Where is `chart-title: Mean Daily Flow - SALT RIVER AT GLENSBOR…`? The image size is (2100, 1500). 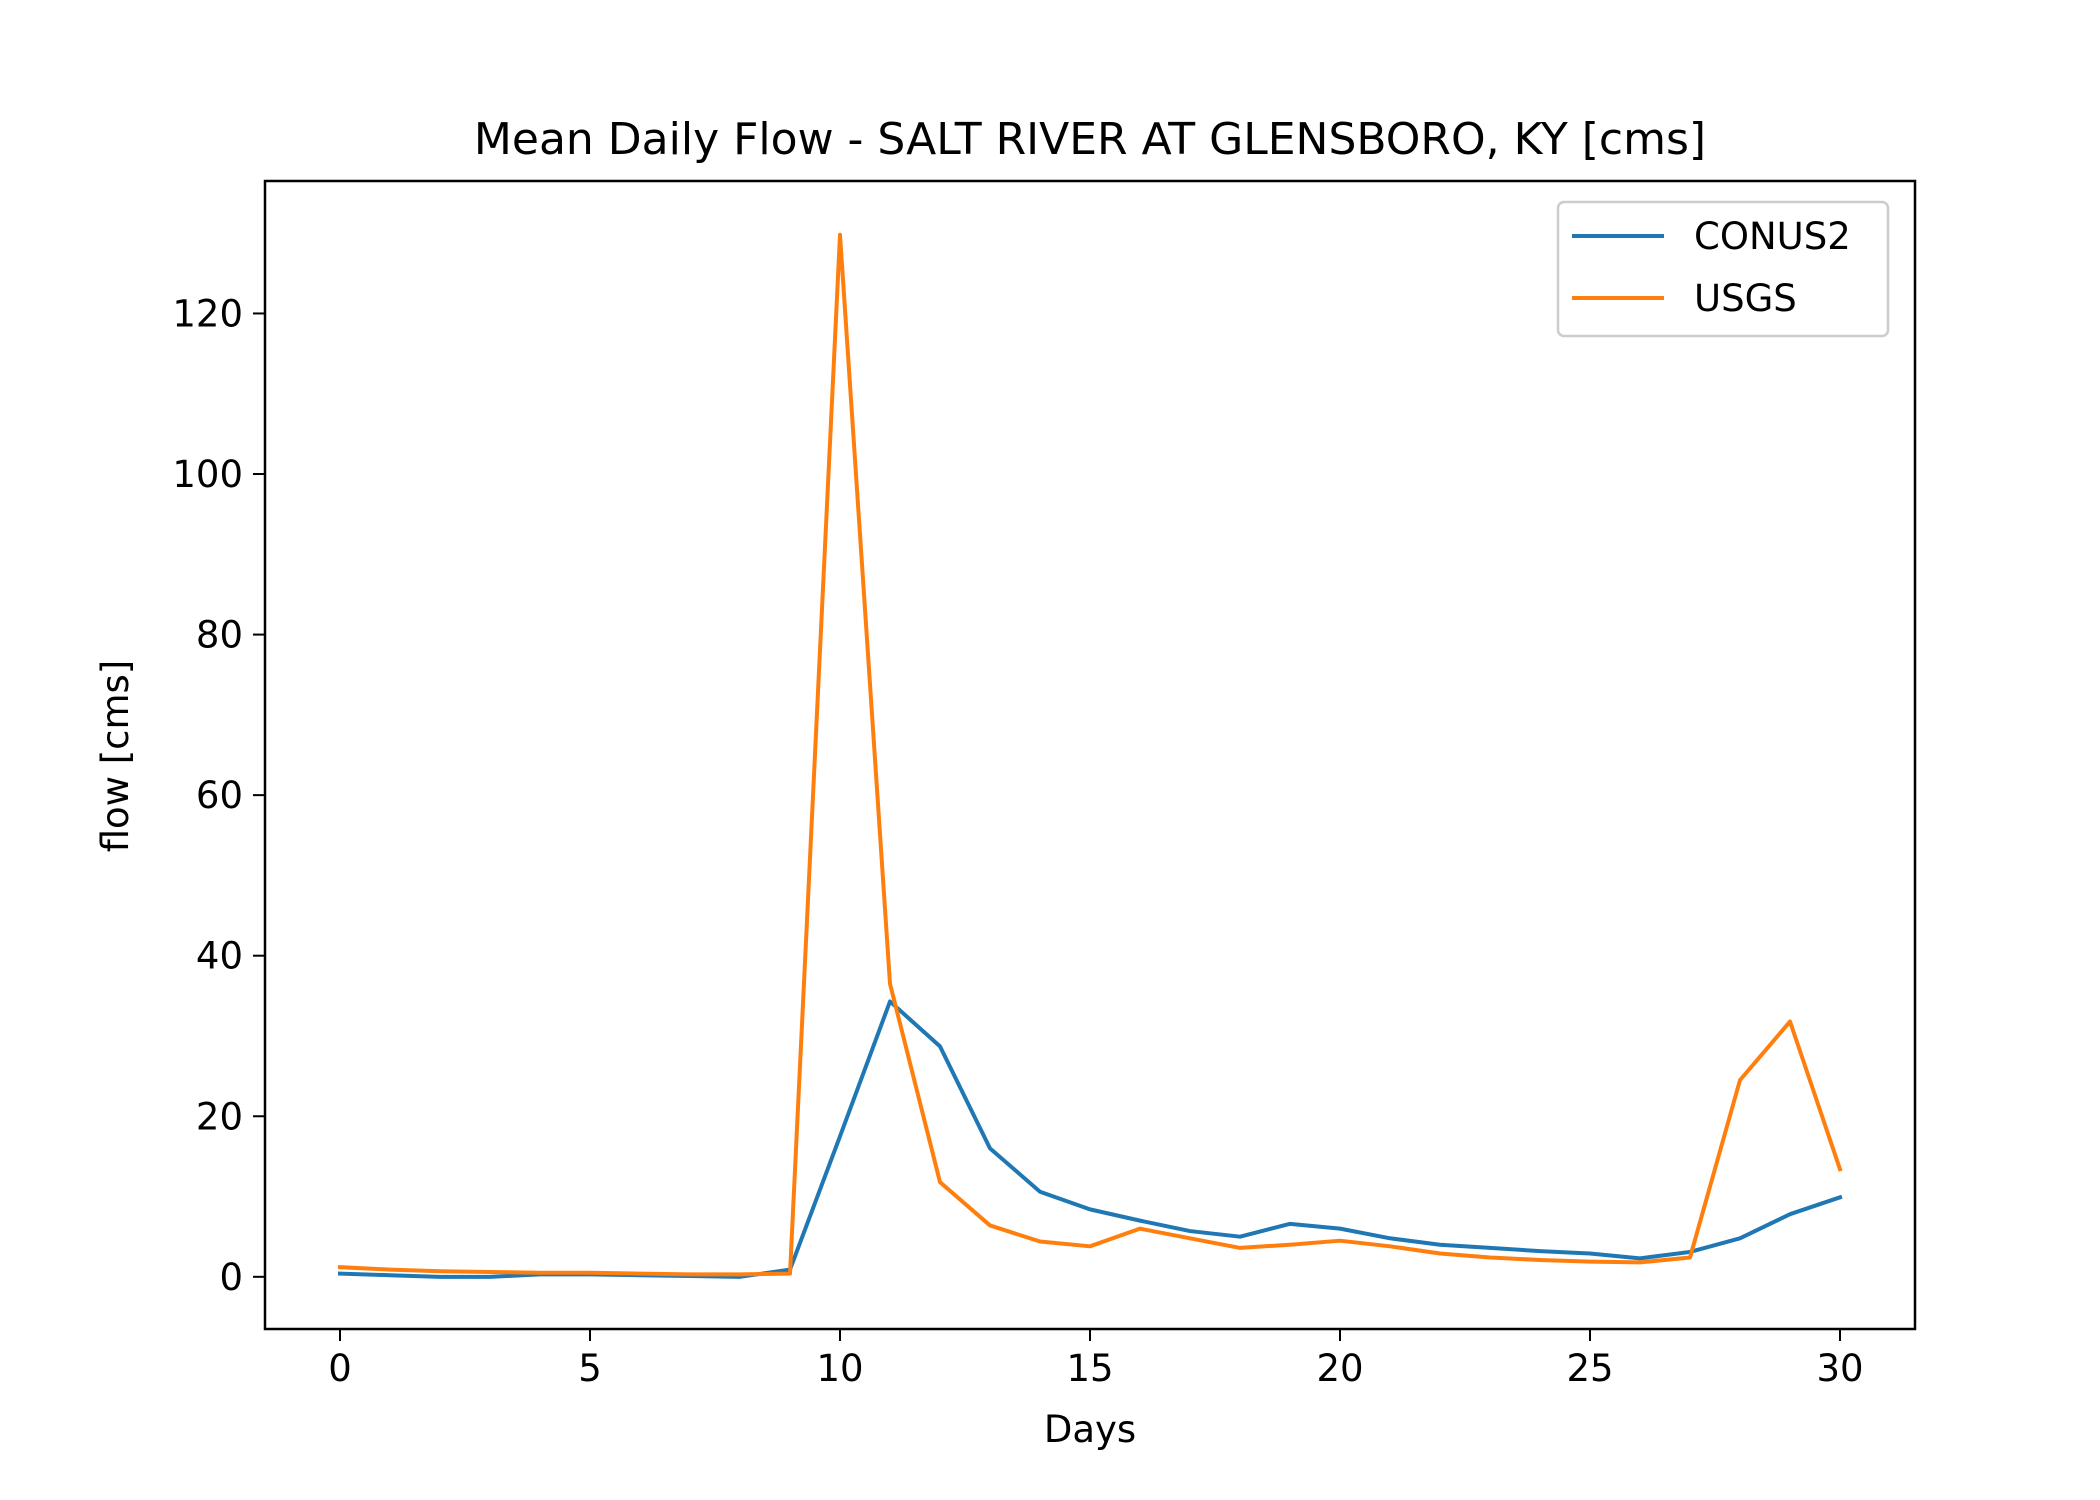 chart-title: Mean Daily Flow - SALT RIVER AT GLENSBOR… is located at coordinates (1090, 139).